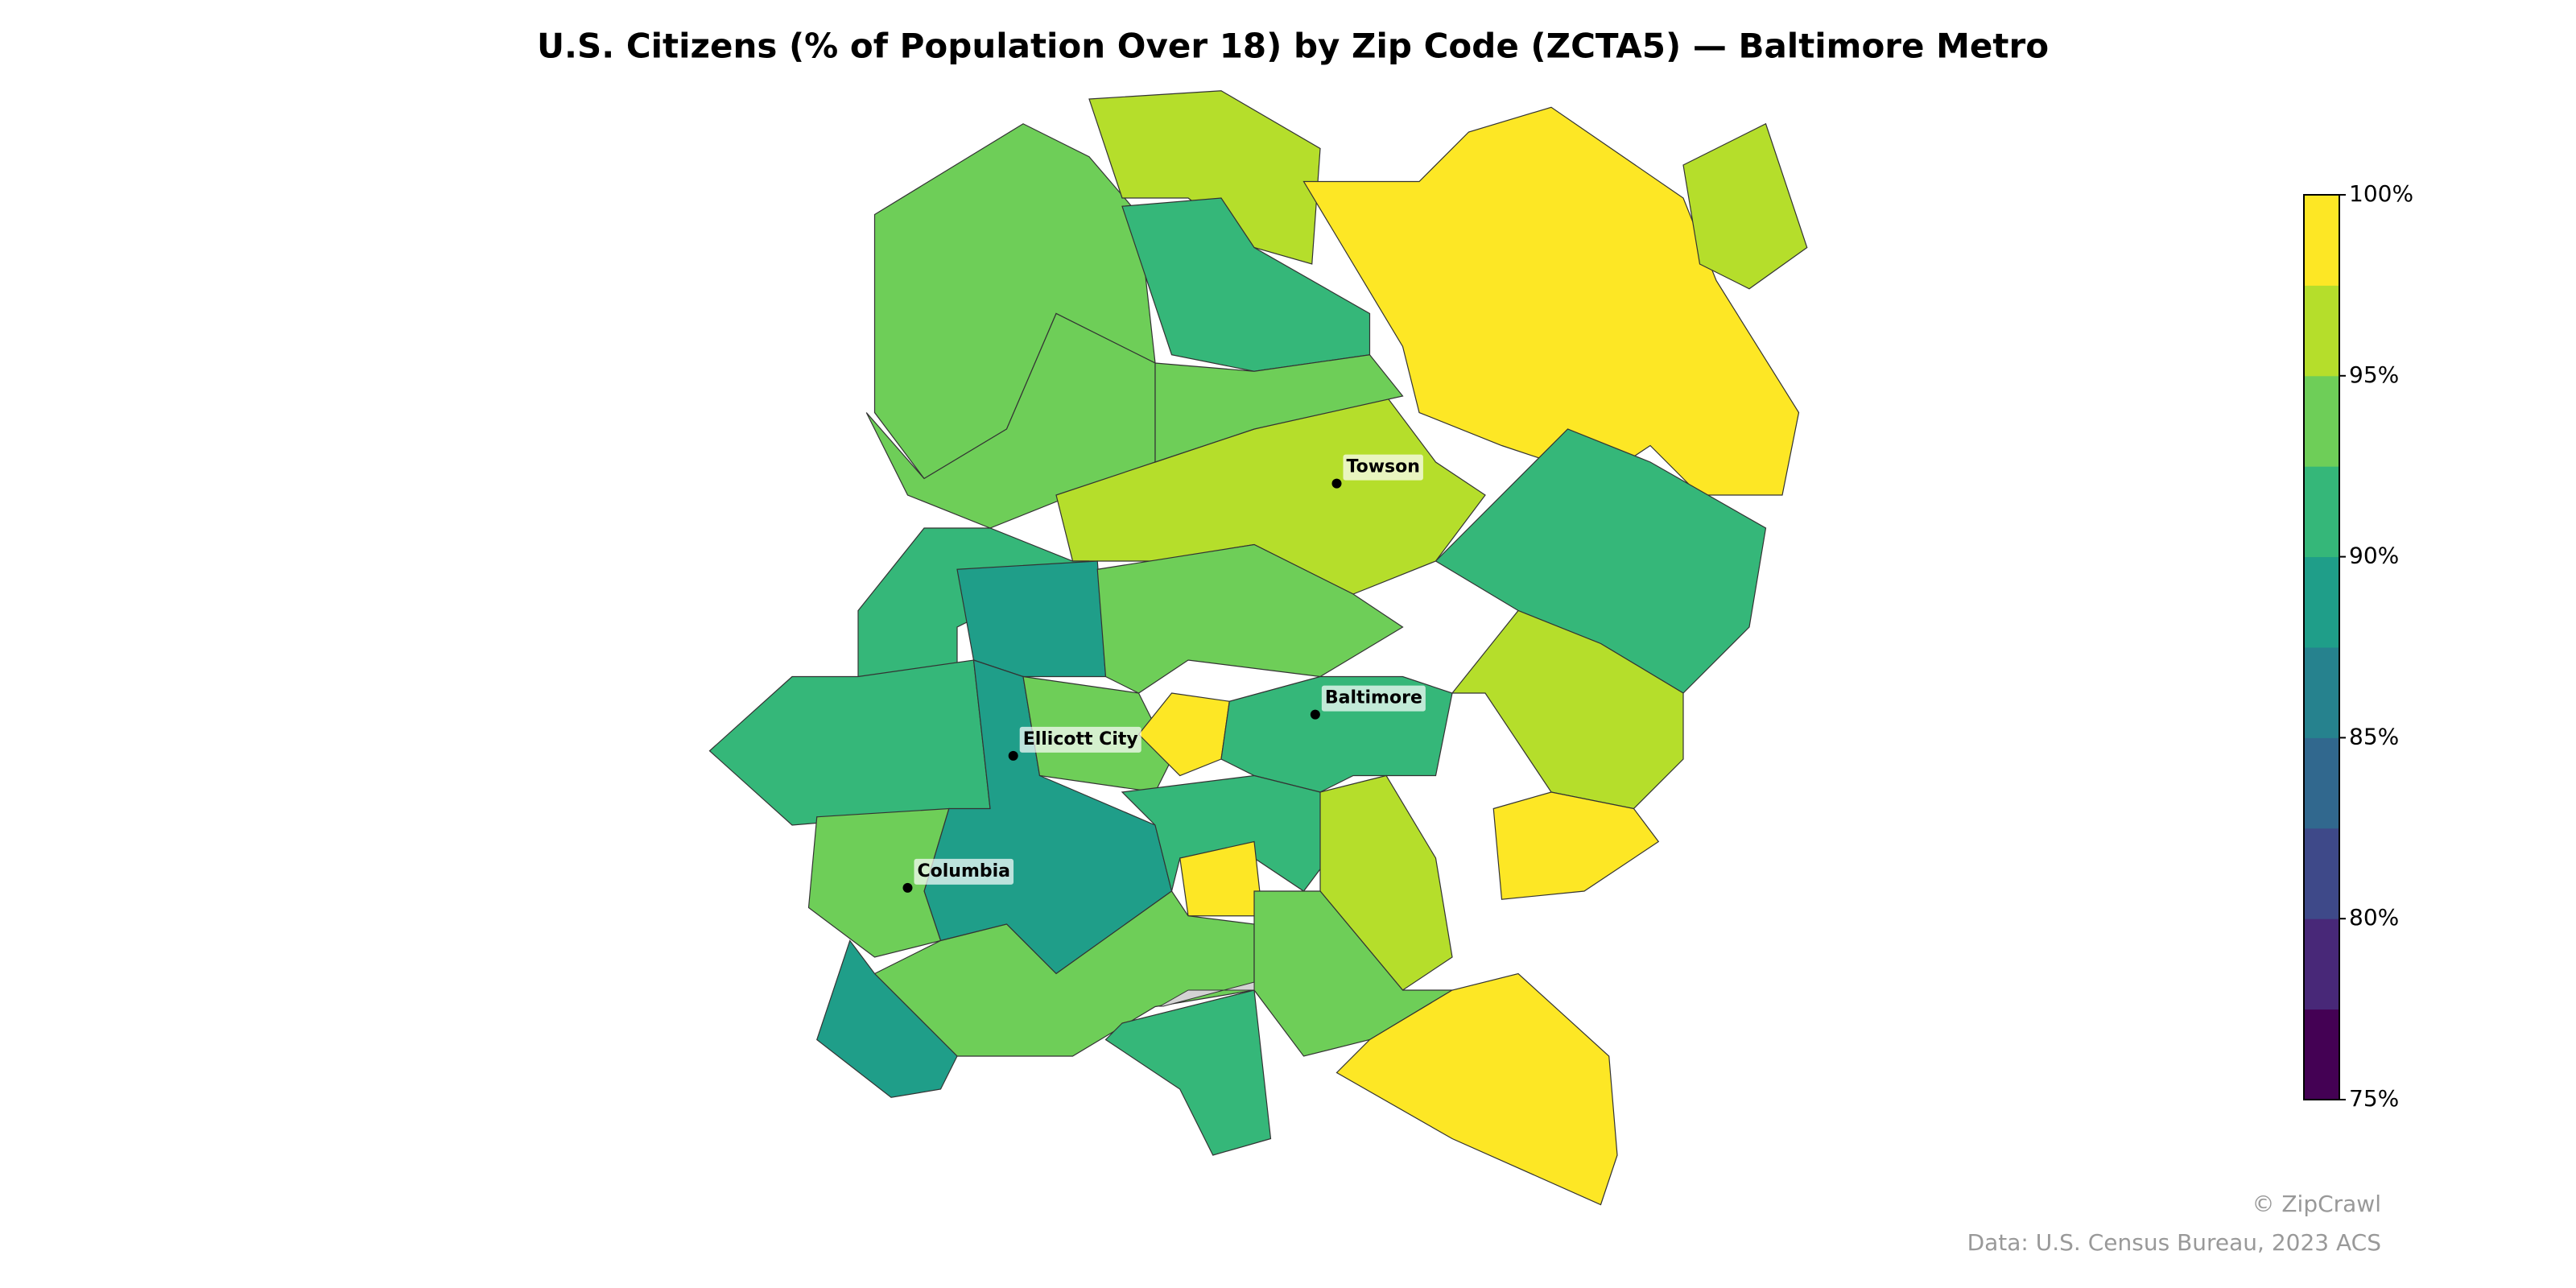 The image size is (2576, 1288). What do you see at coordinates (2374, 736) in the screenshot?
I see `colorbar-tick-label: 85%` at bounding box center [2374, 736].